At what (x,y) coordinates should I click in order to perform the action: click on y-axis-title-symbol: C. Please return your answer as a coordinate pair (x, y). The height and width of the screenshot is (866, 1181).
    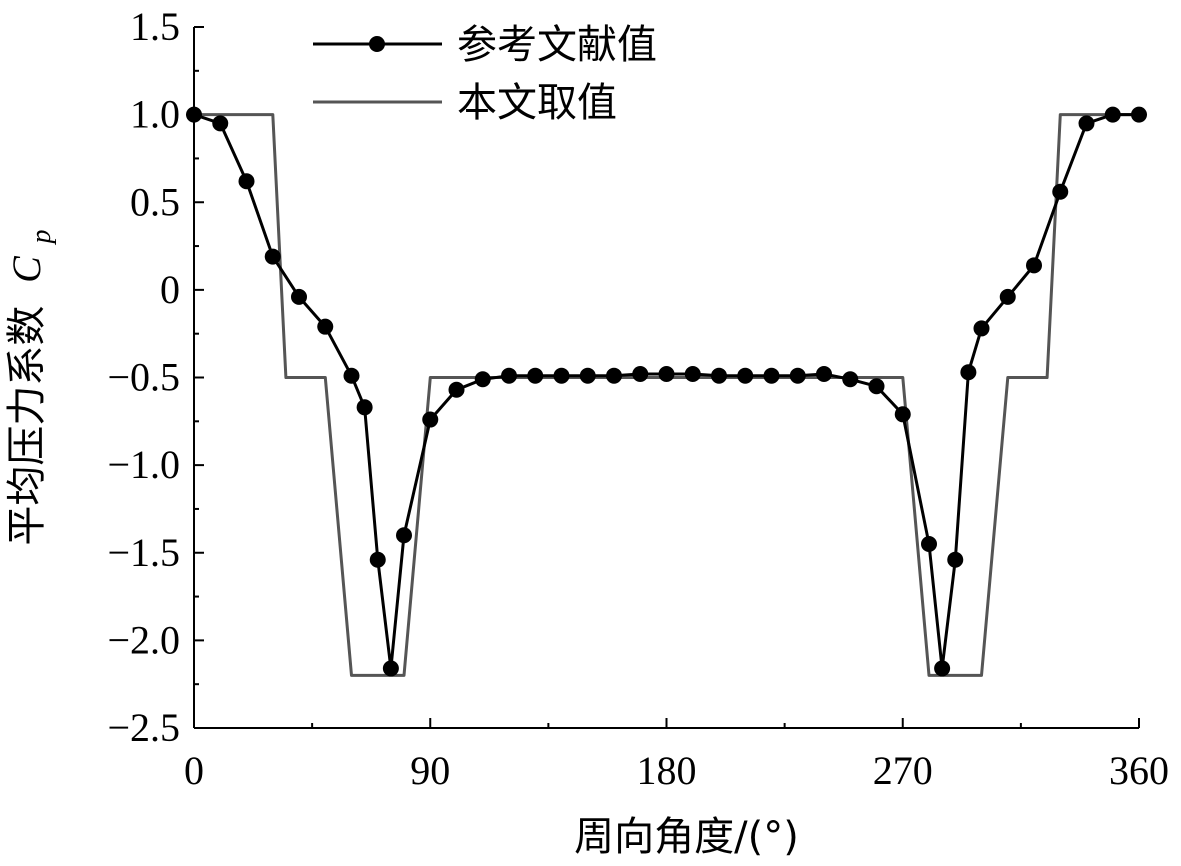
    Looking at the image, I should click on (26, 269).